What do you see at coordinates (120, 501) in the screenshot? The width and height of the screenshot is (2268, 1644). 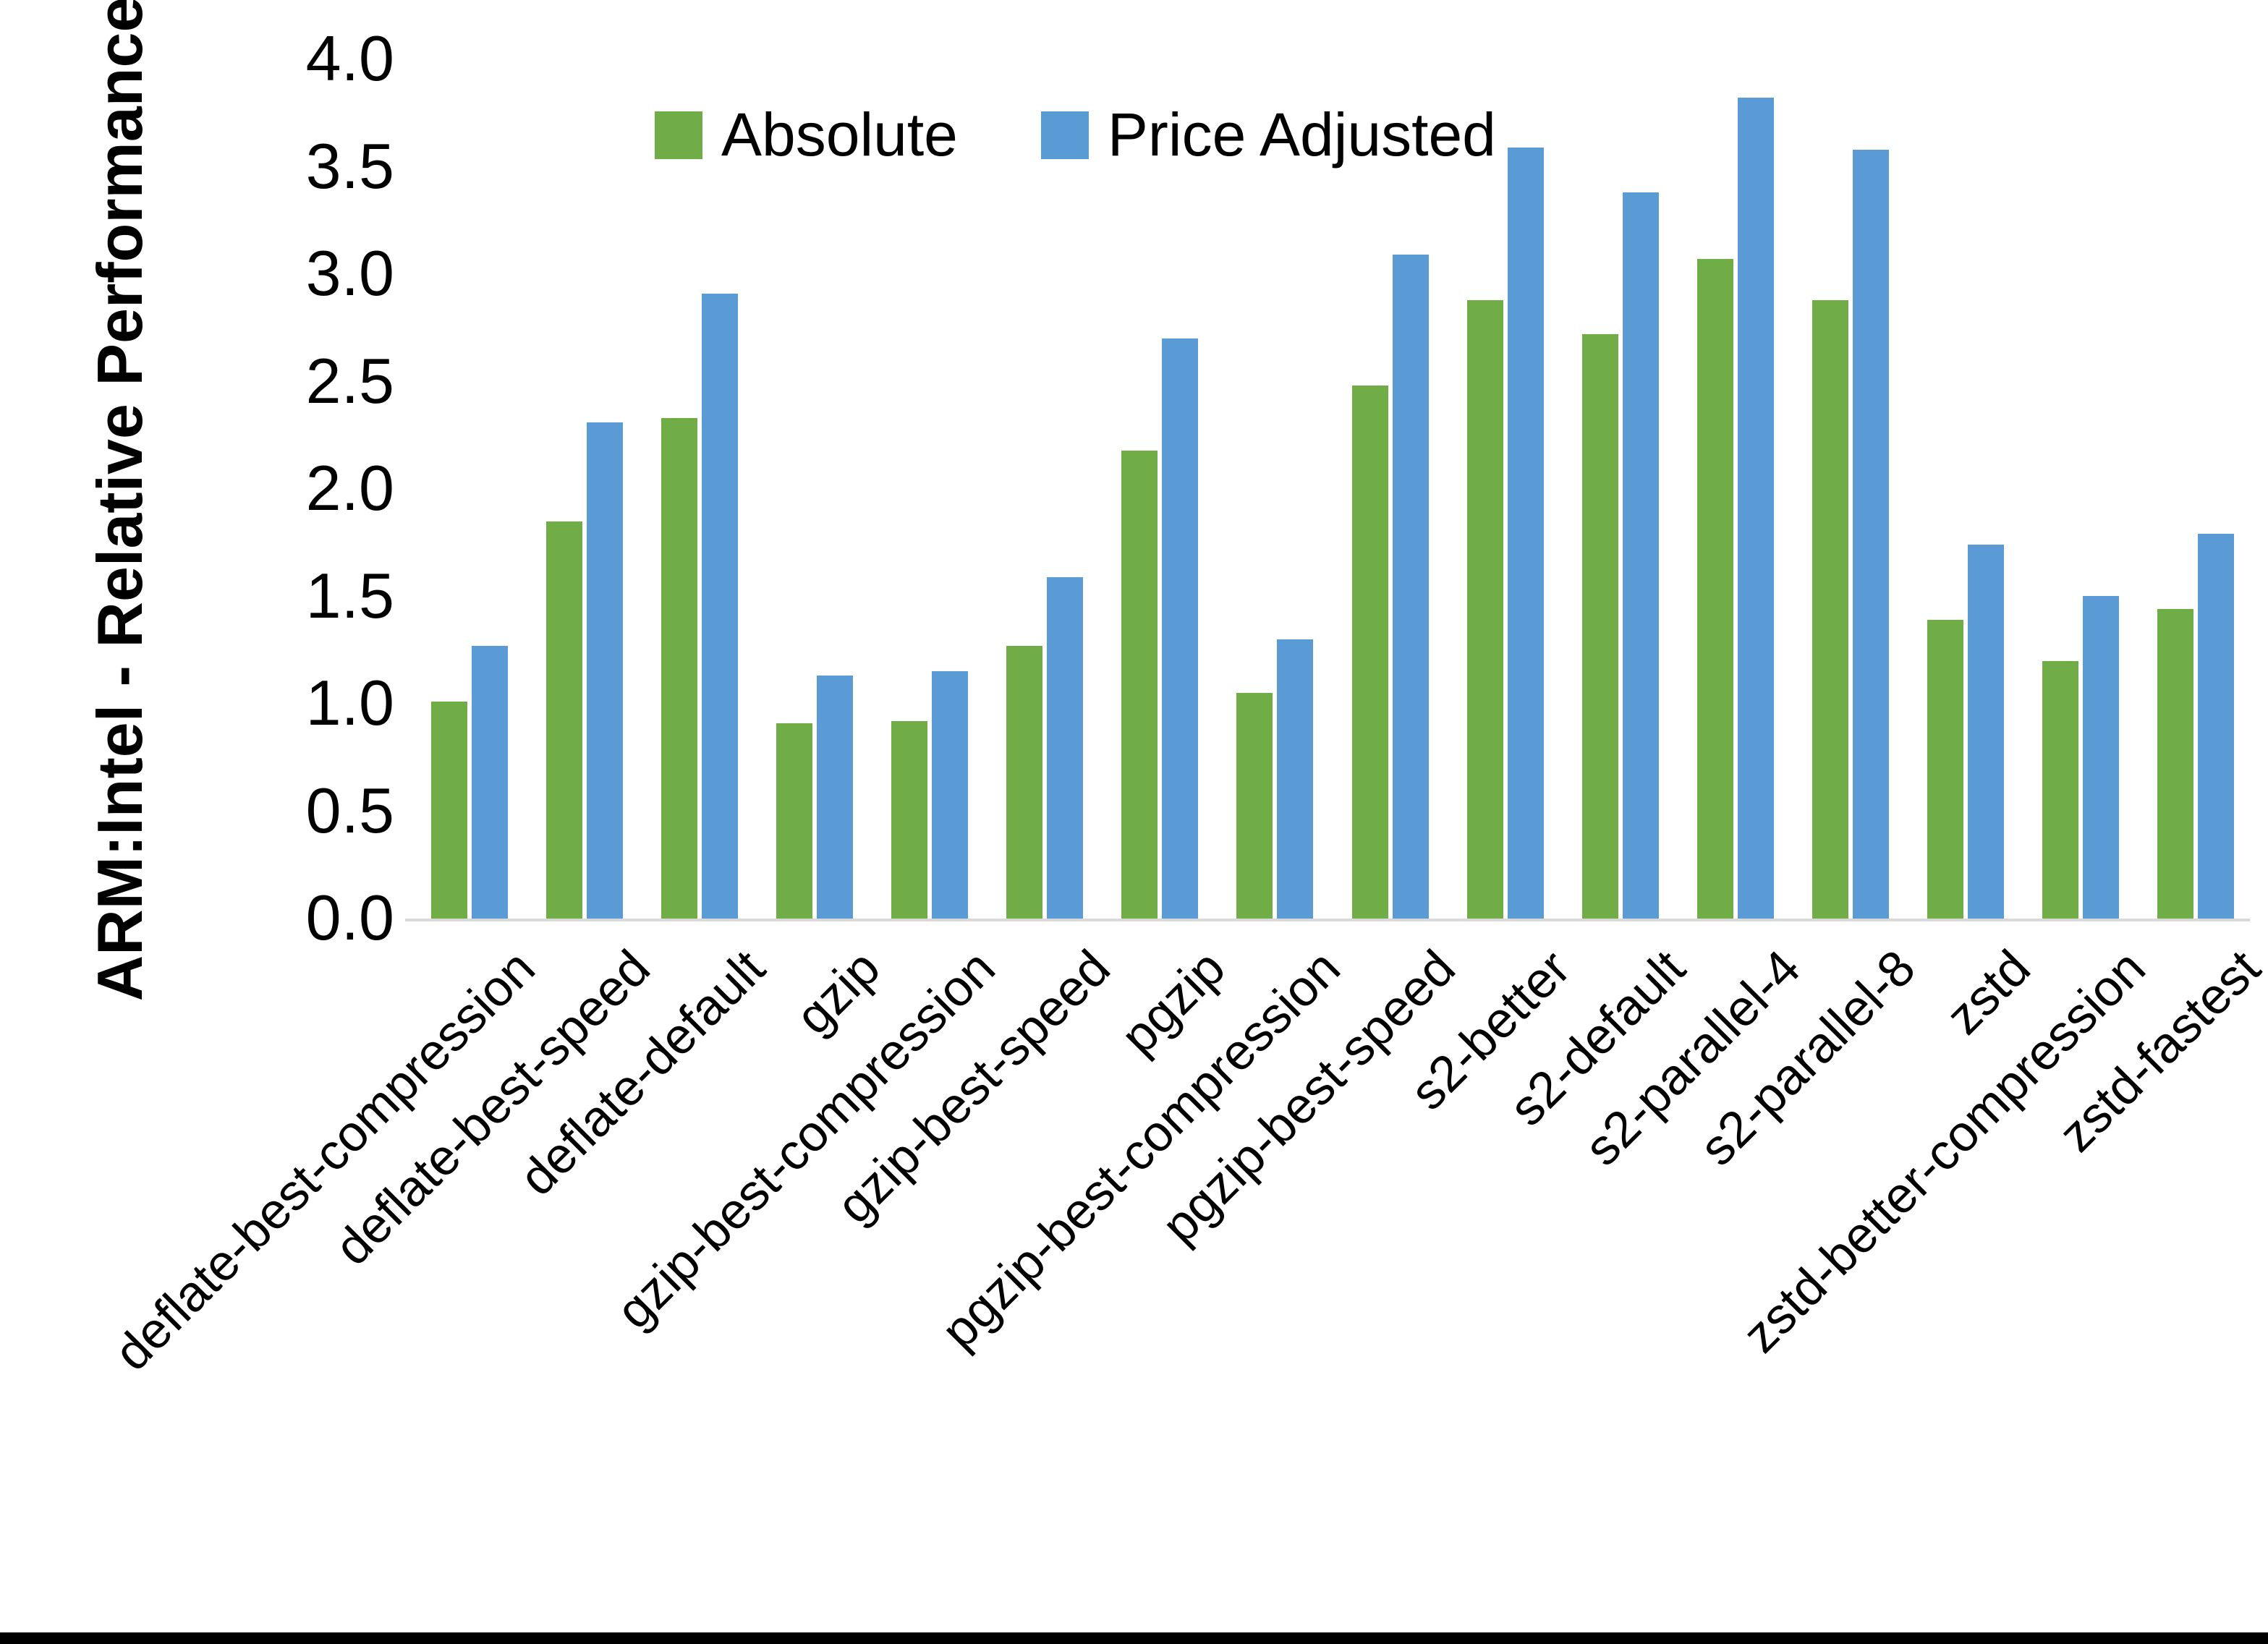 I see `y-axis-title: ARM:Intel - Relative Performance` at bounding box center [120, 501].